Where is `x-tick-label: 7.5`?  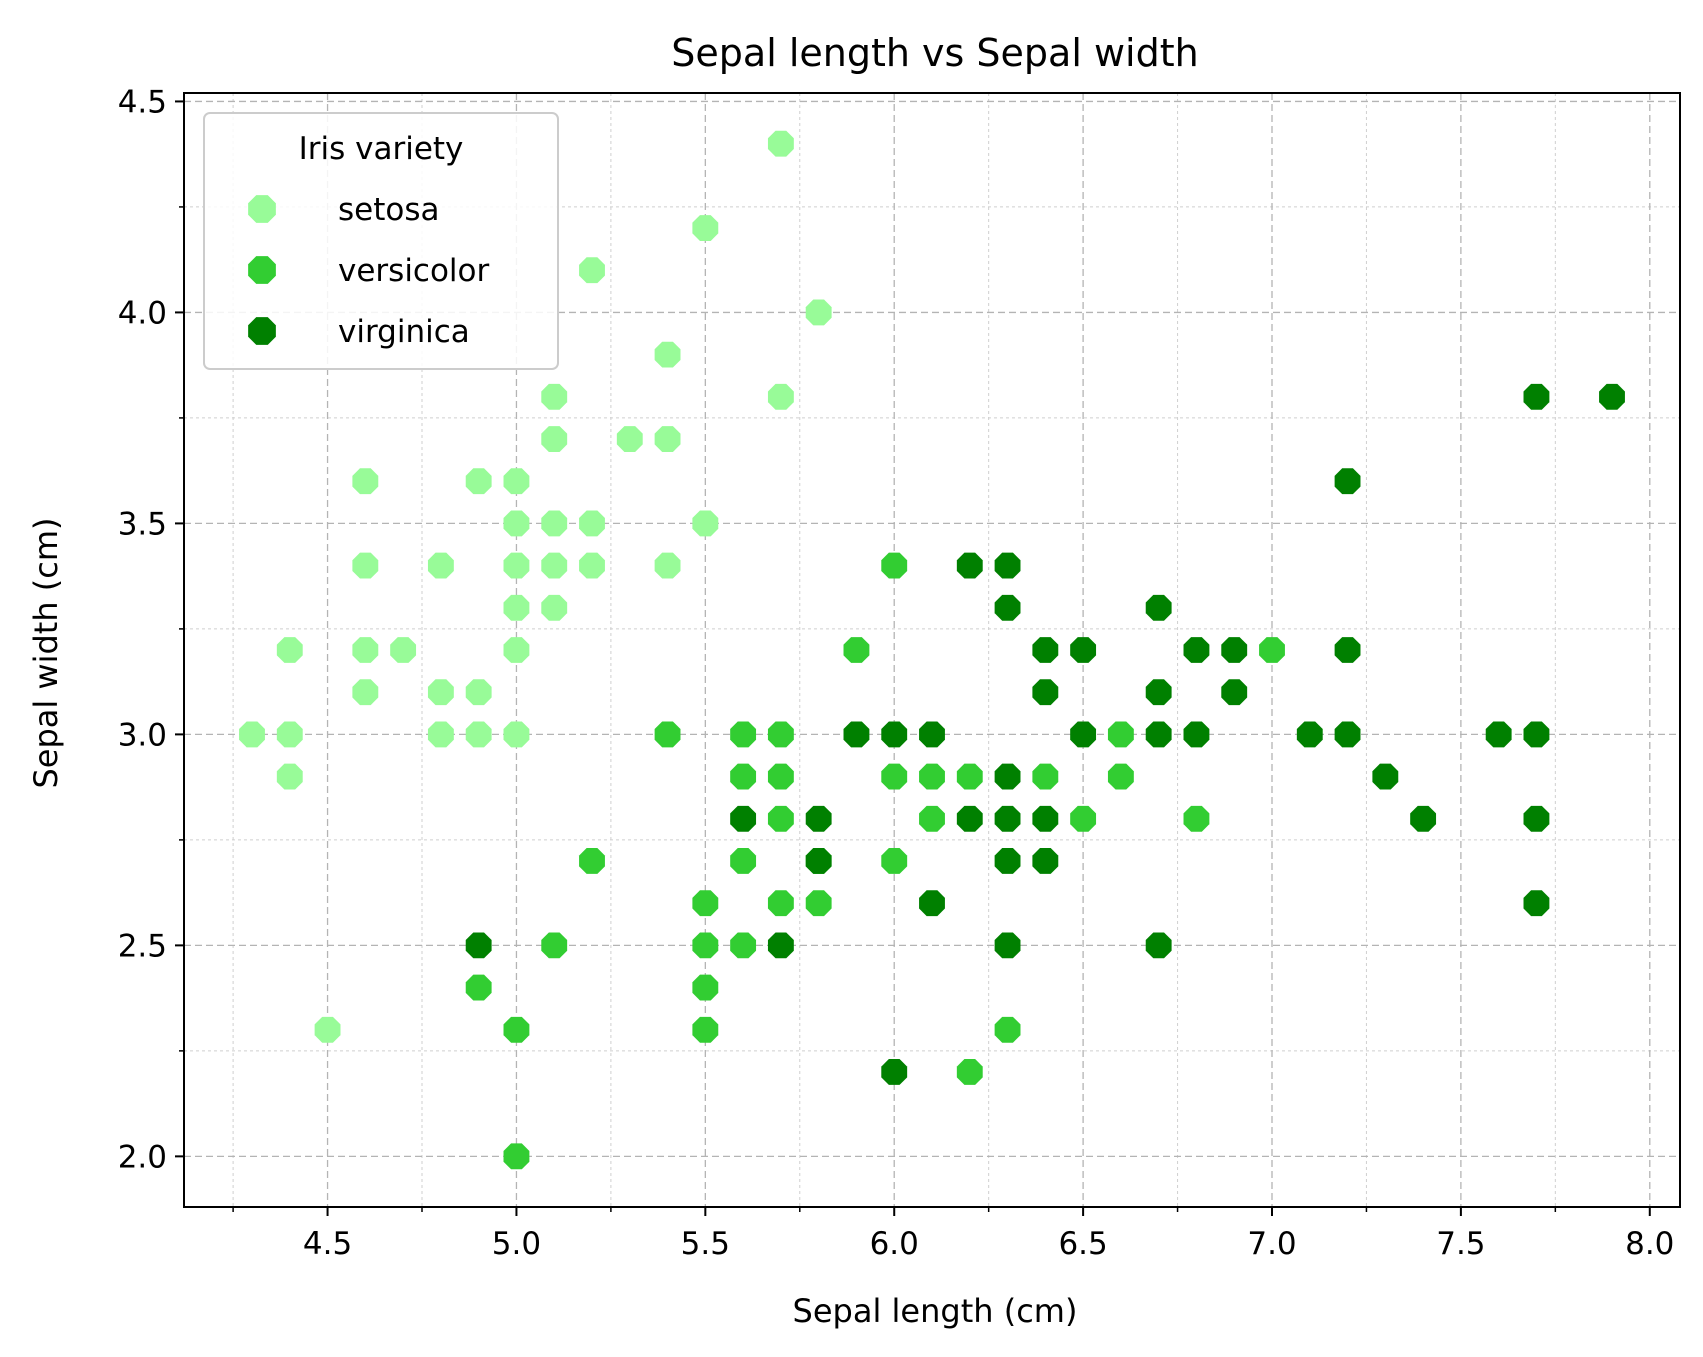 x-tick-label: 7.5 is located at coordinates (1460, 1244).